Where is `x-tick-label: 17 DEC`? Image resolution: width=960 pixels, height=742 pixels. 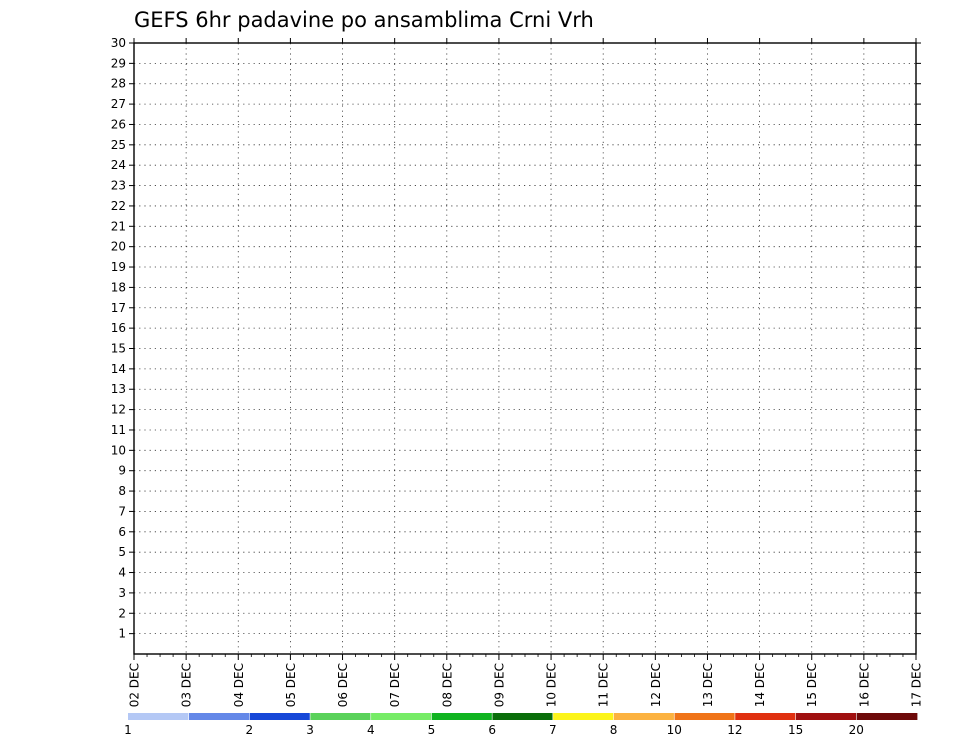
x-tick-label: 17 DEC is located at coordinates (917, 685).